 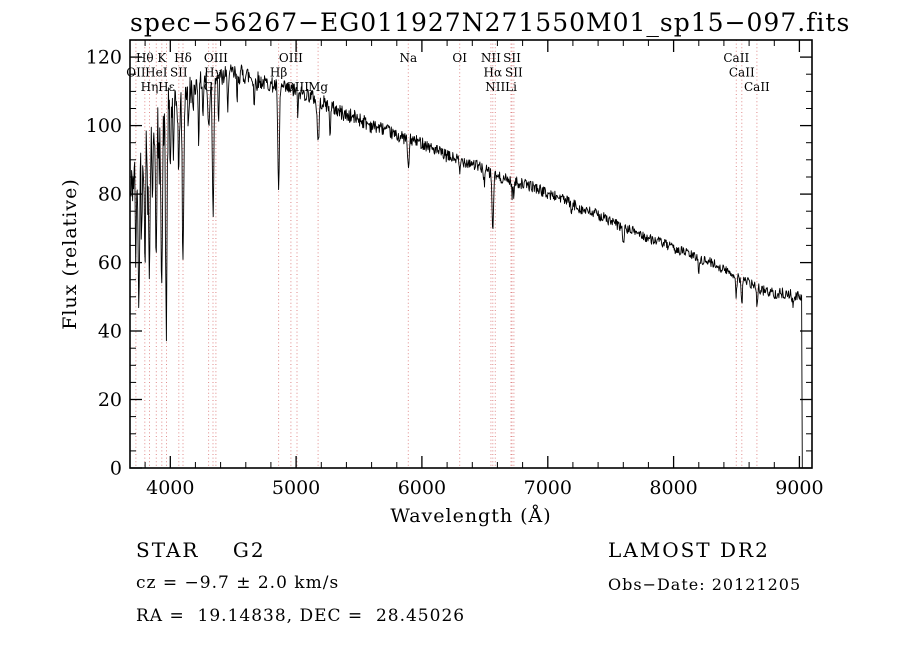 I want to click on obs-date-text: Obs−Date: 20121205, so click(x=705, y=584).